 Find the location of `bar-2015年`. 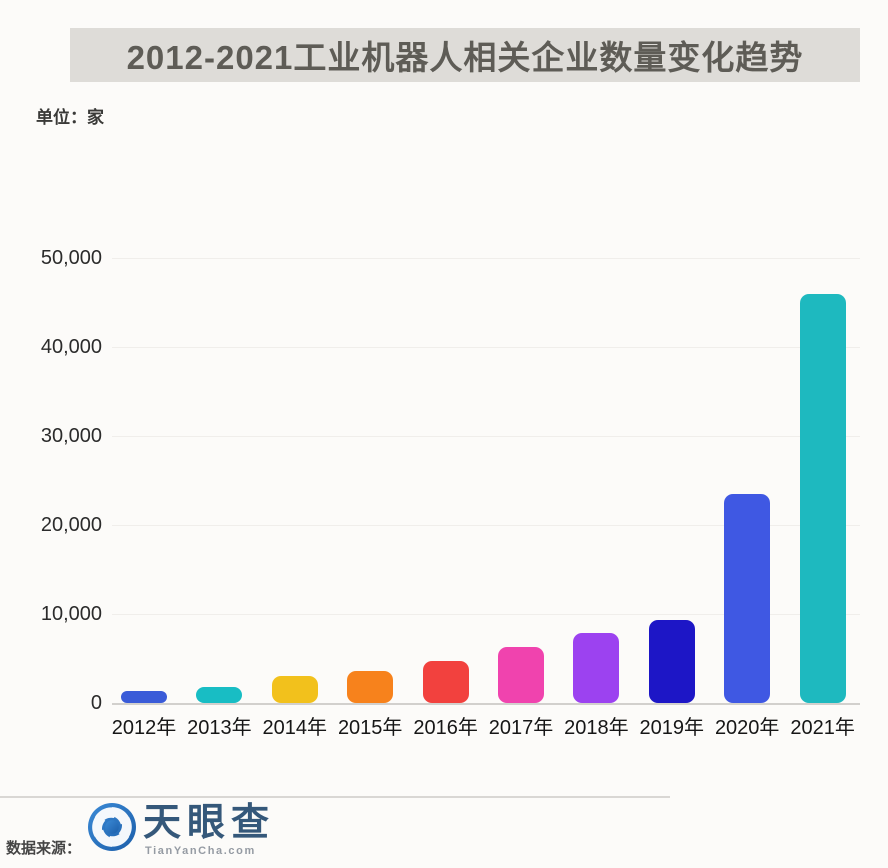

bar-2015年 is located at coordinates (370, 686).